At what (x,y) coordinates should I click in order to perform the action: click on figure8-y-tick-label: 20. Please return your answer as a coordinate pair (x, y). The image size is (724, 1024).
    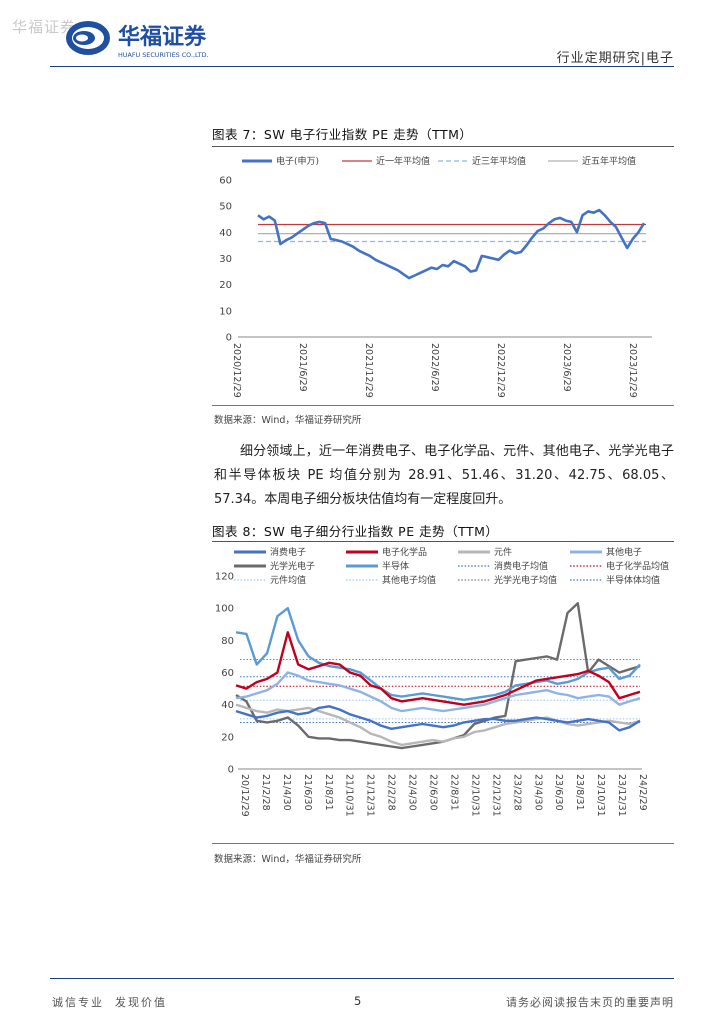
    Looking at the image, I should click on (227, 737).